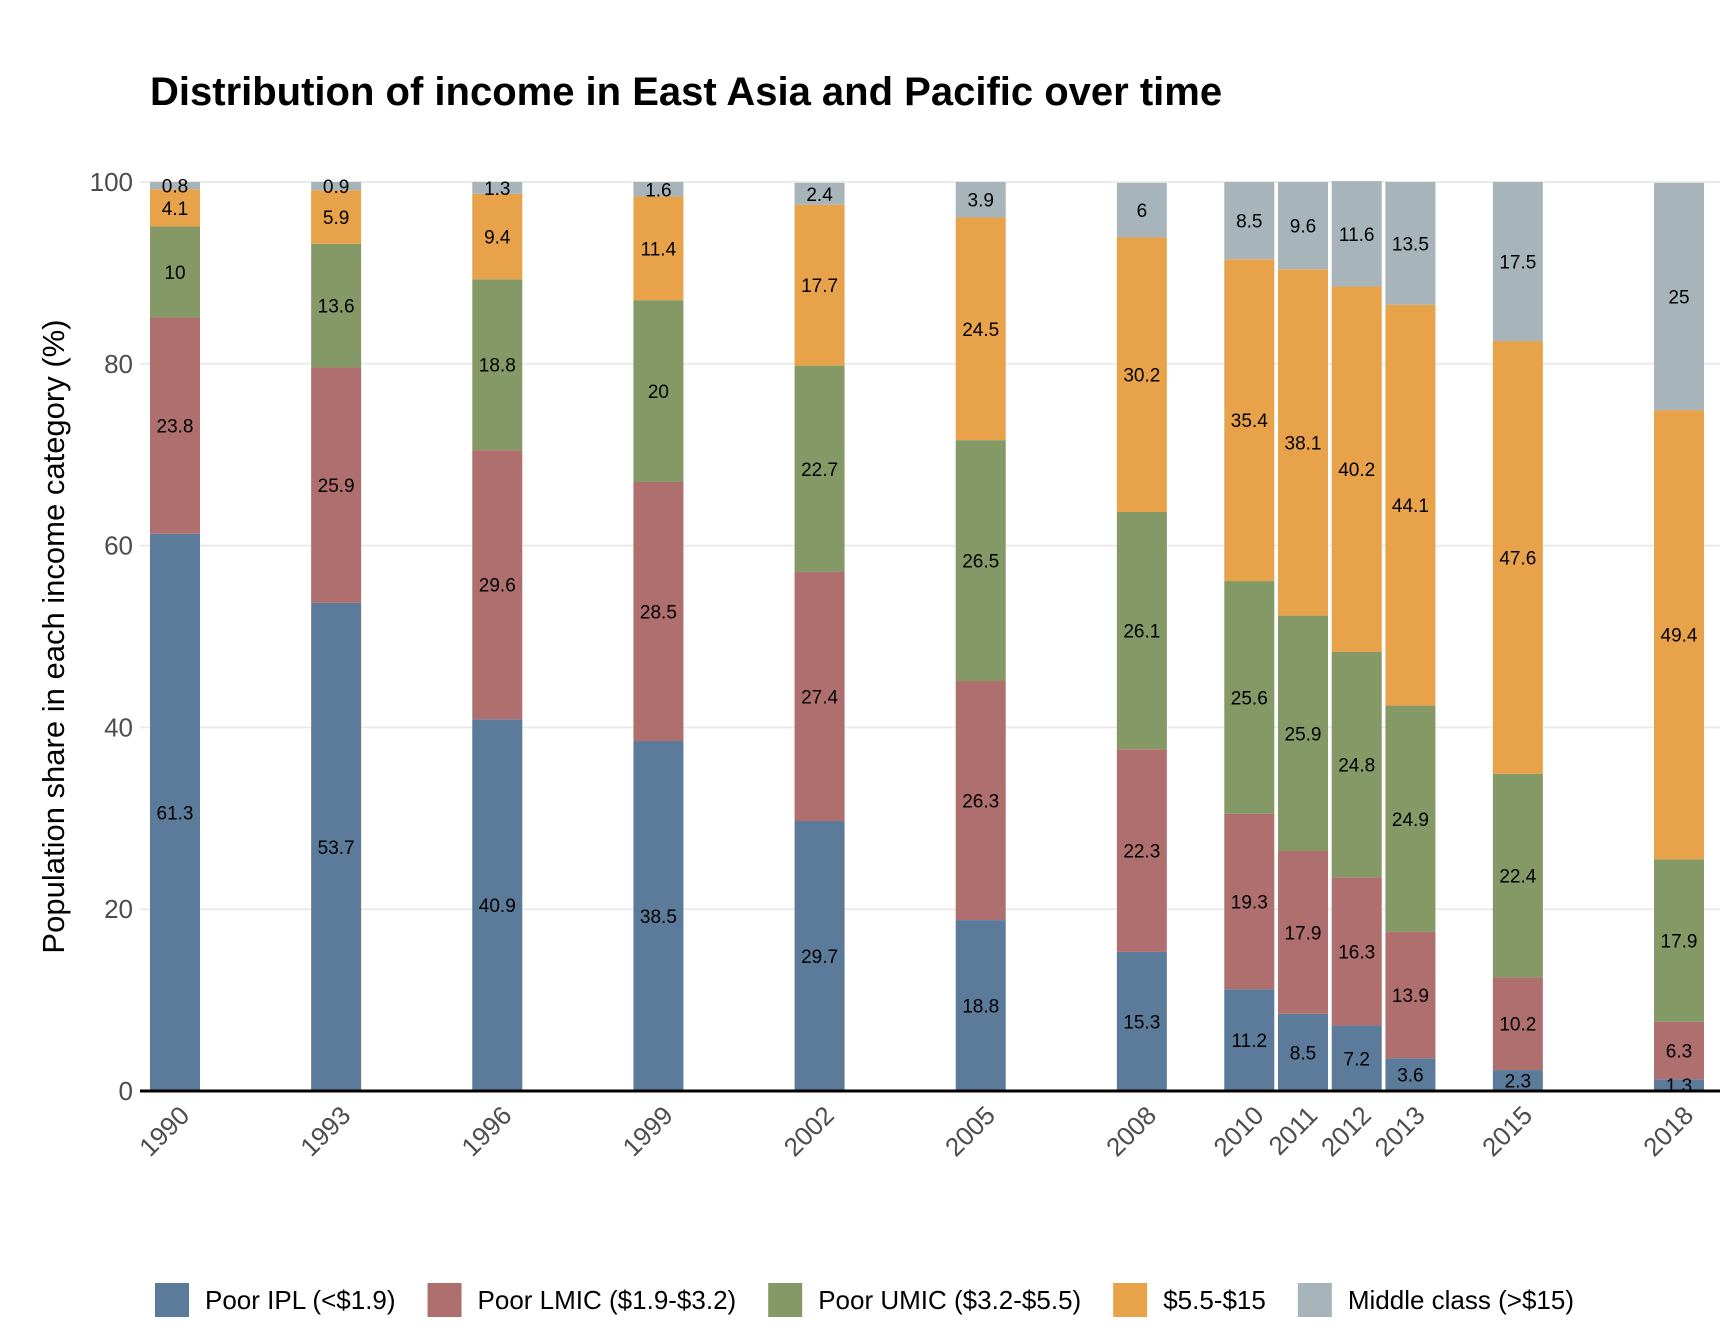  I want to click on data-label: 15.3, so click(1141, 1022).